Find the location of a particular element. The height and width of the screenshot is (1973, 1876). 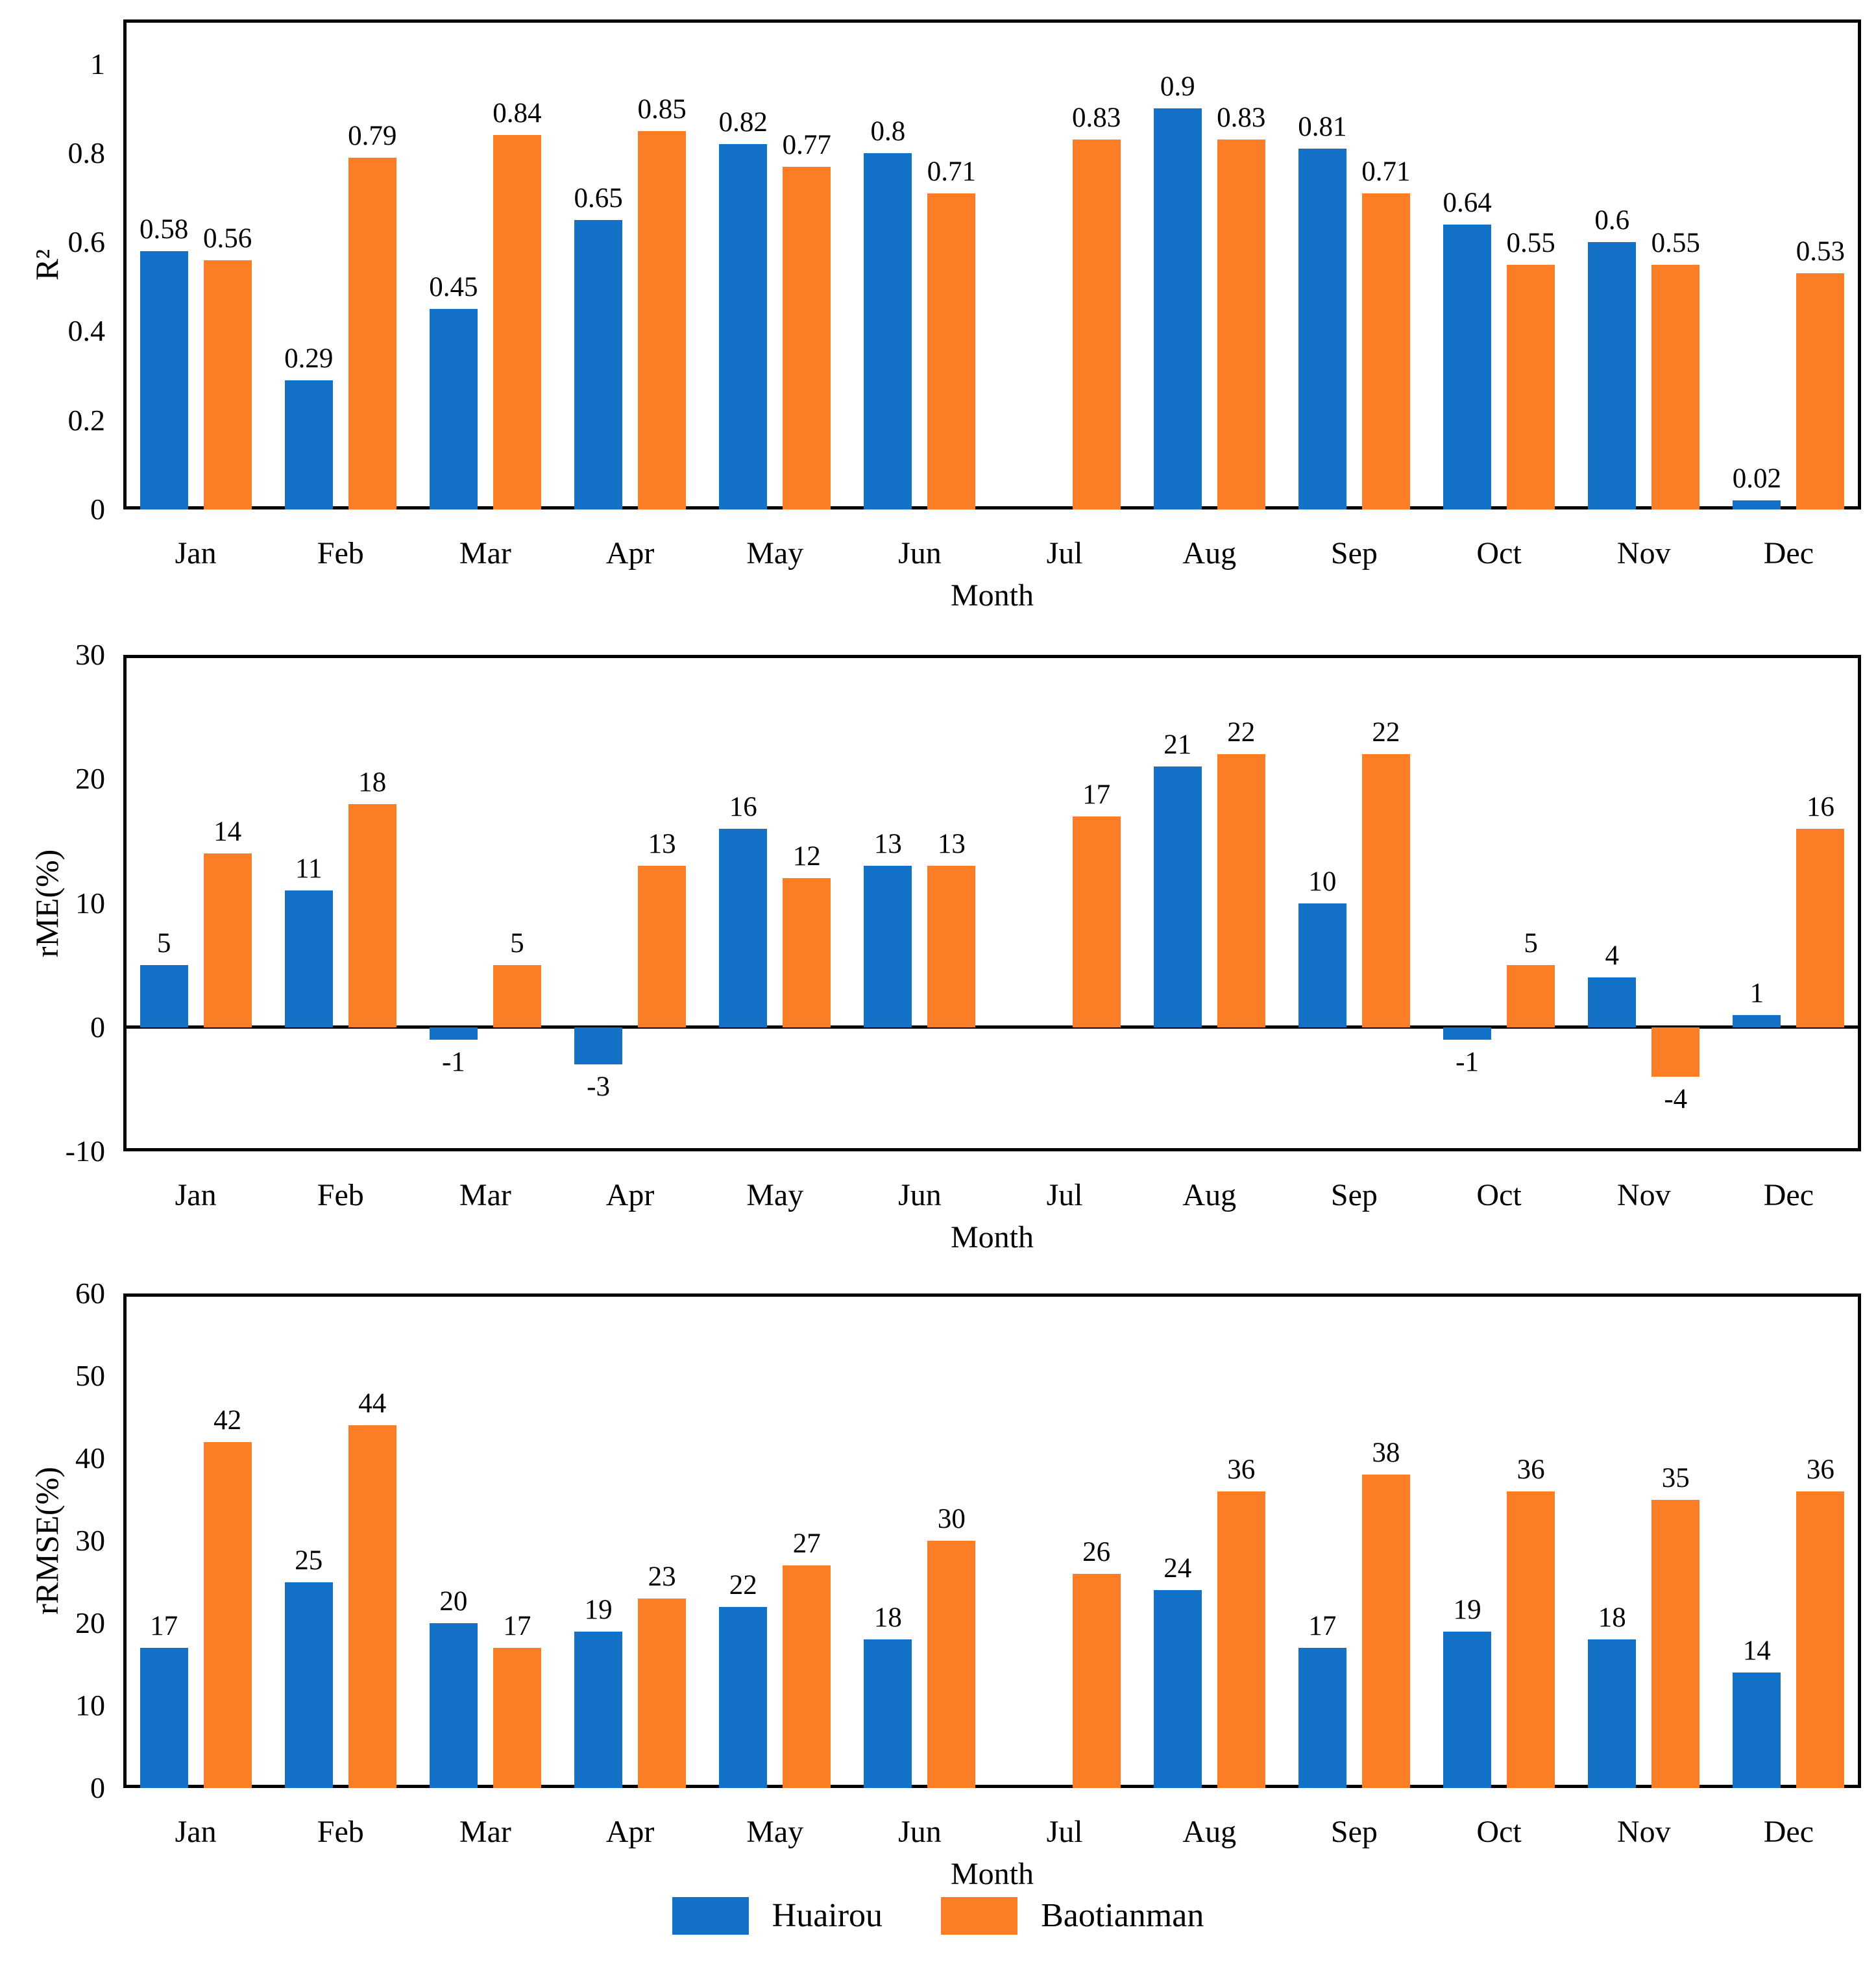

x-tick-label-dec: Dec is located at coordinates (1789, 553).